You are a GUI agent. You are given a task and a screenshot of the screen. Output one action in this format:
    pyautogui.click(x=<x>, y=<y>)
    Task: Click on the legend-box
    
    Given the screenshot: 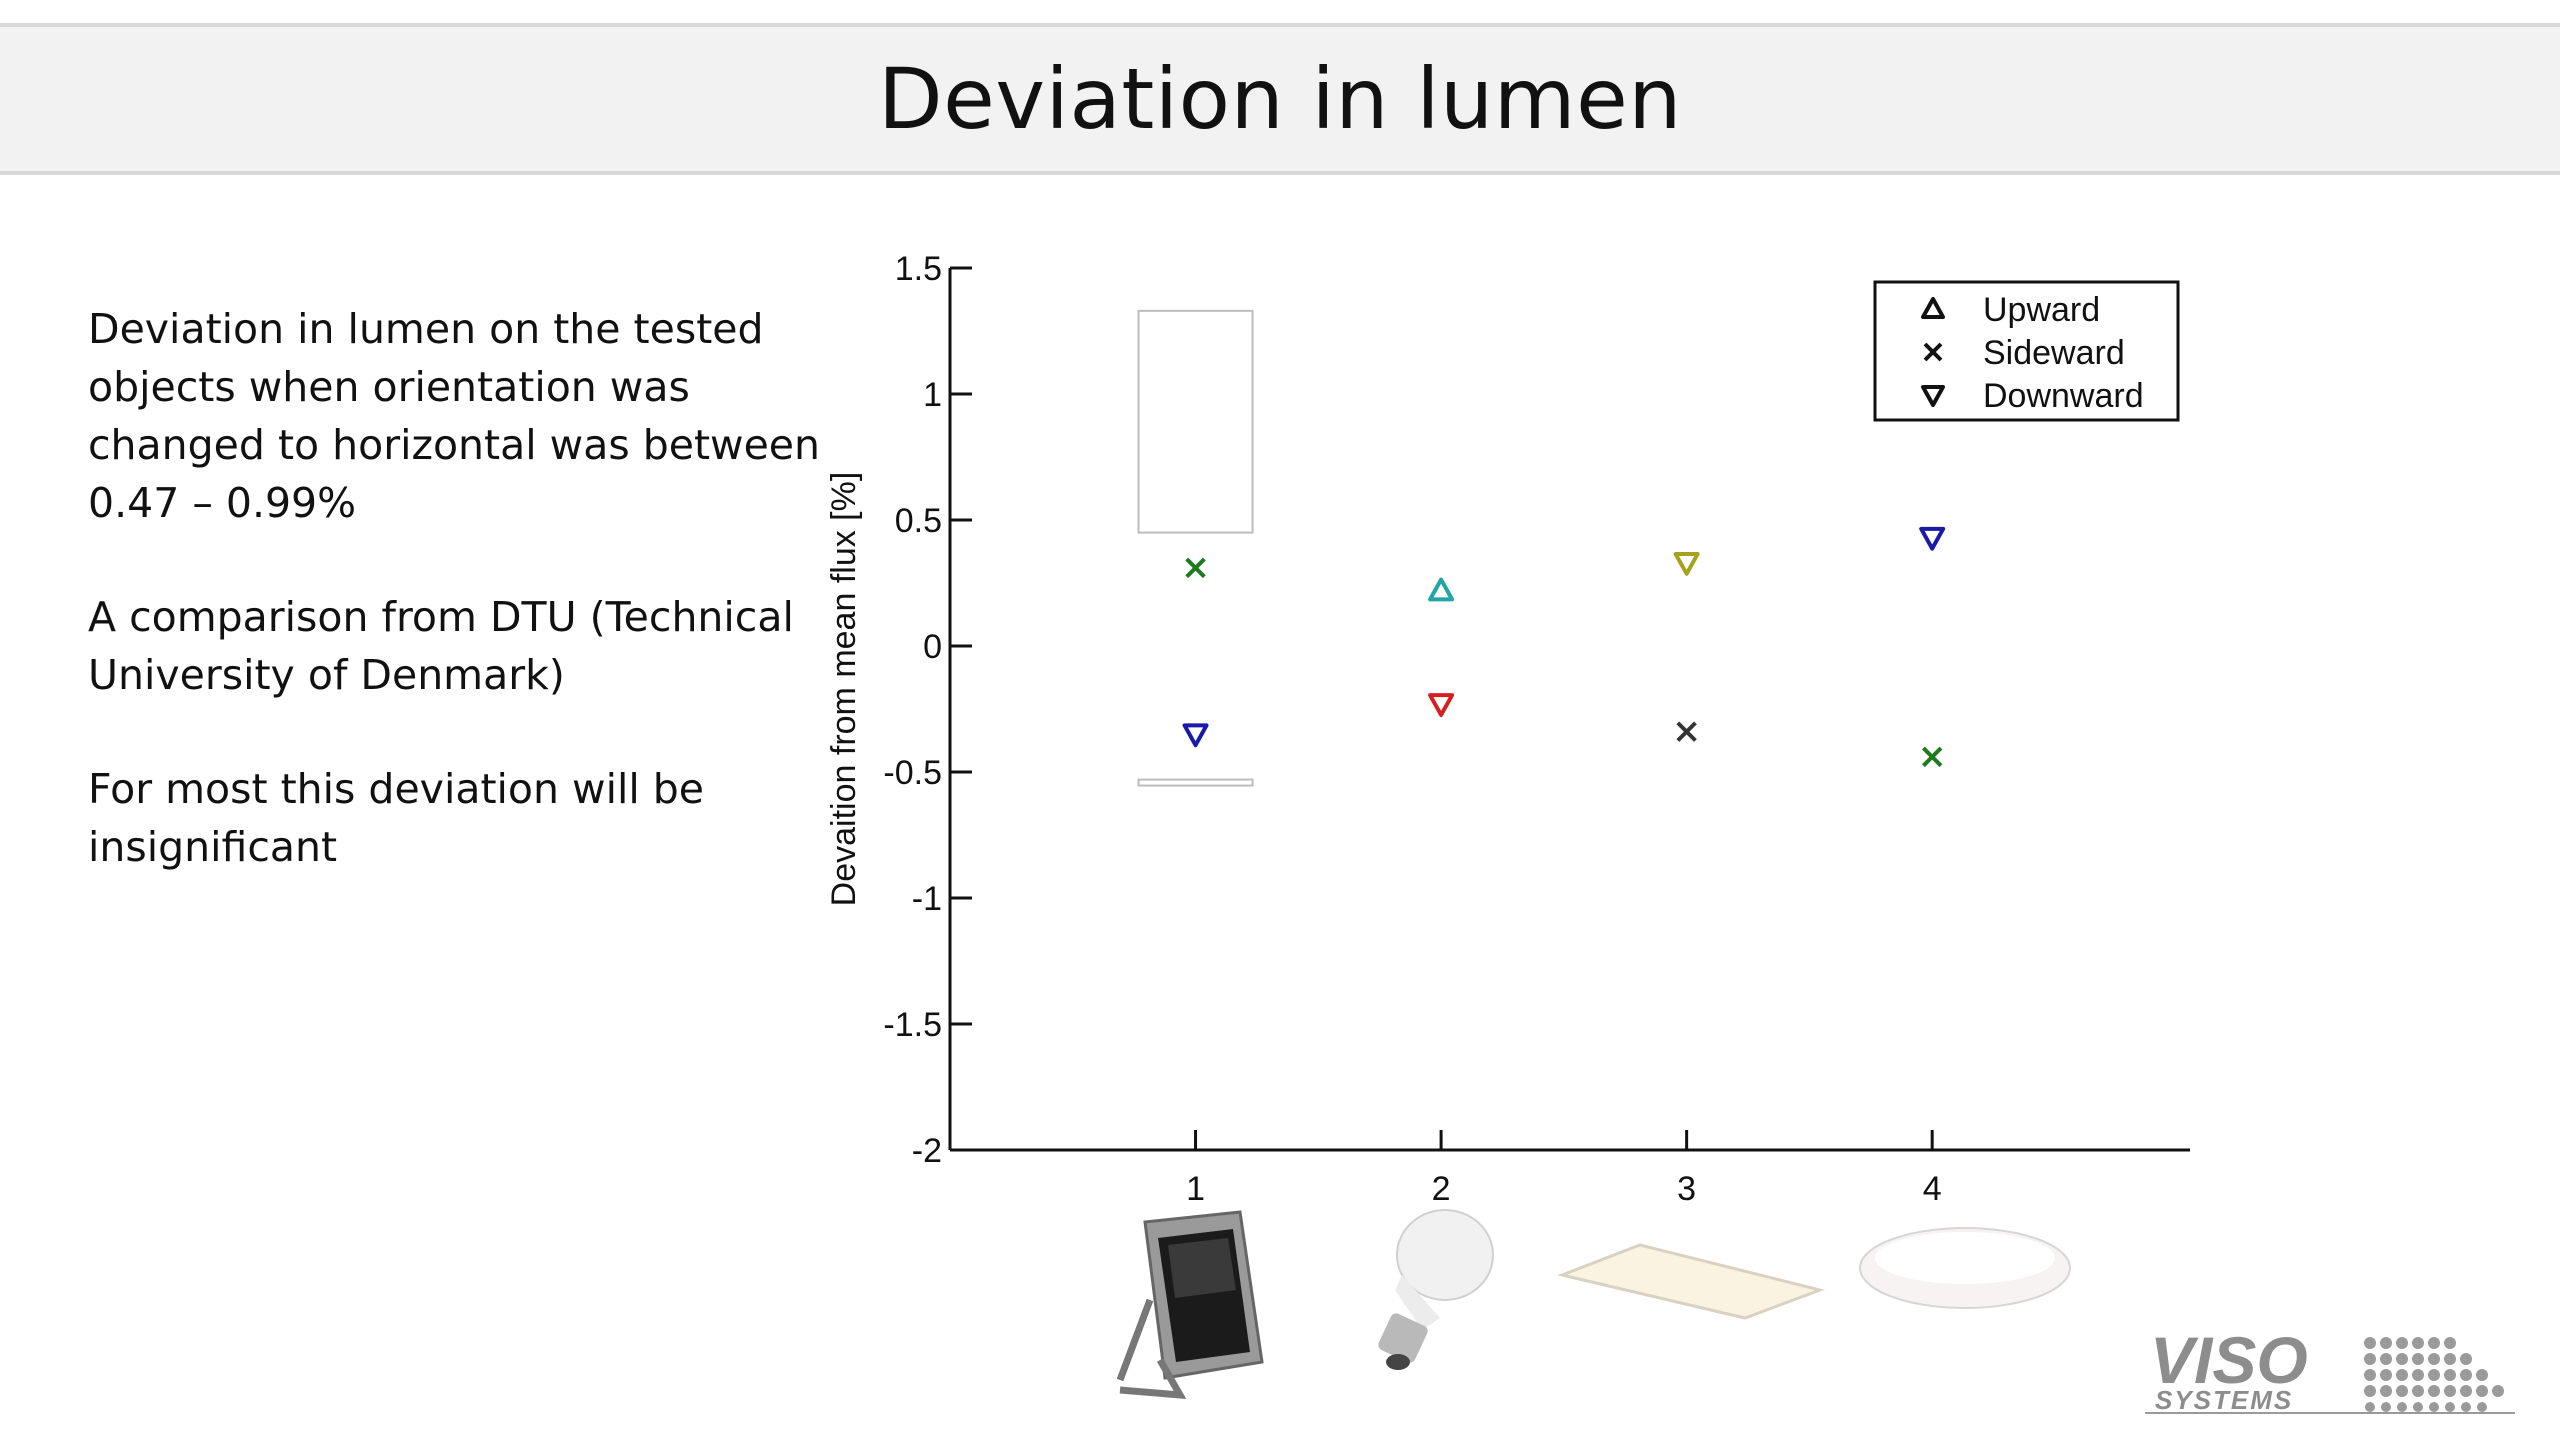 What is the action you would take?
    pyautogui.click(x=2026, y=351)
    